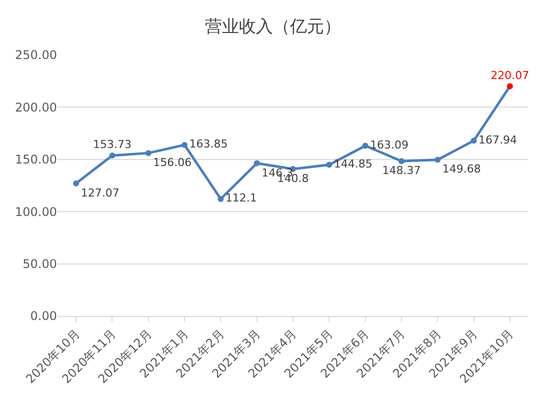 The width and height of the screenshot is (546, 398). Describe the element at coordinates (498, 139) in the screenshot. I see `data-label: 167.94` at that location.